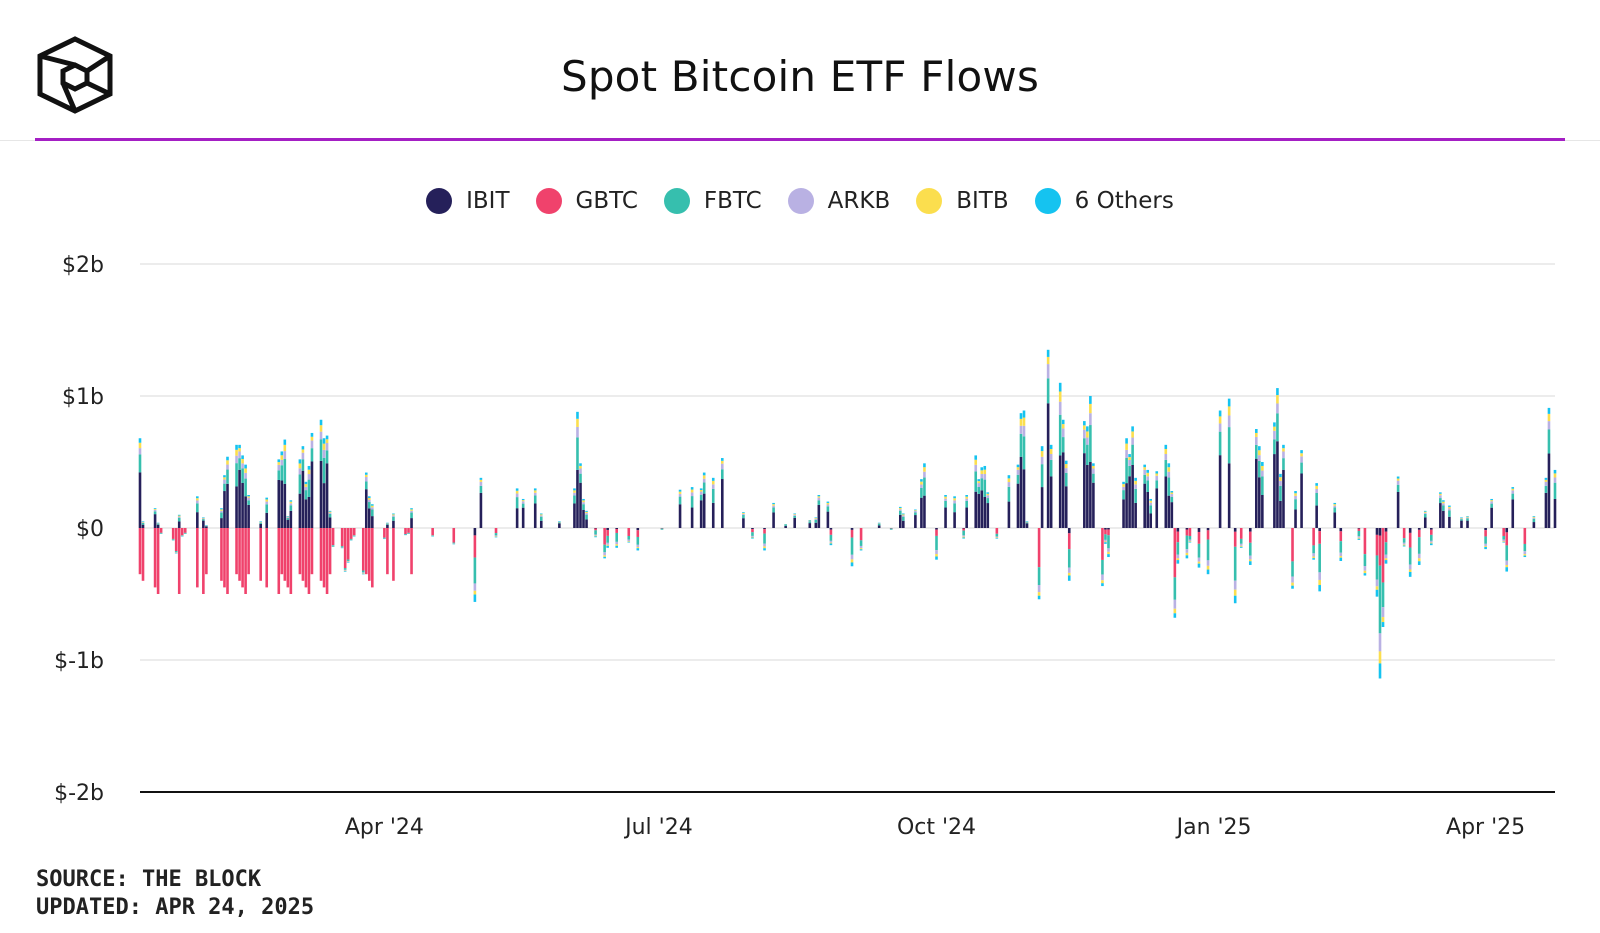 This screenshot has width=1600, height=933. What do you see at coordinates (712, 201) in the screenshot?
I see `legend-item-fbtc: FBTC` at bounding box center [712, 201].